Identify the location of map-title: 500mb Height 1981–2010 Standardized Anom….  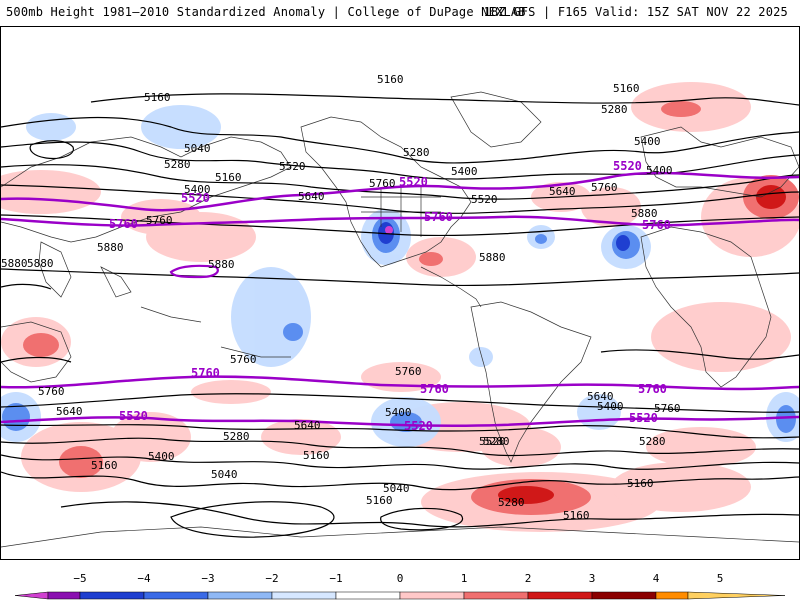
(266, 12).